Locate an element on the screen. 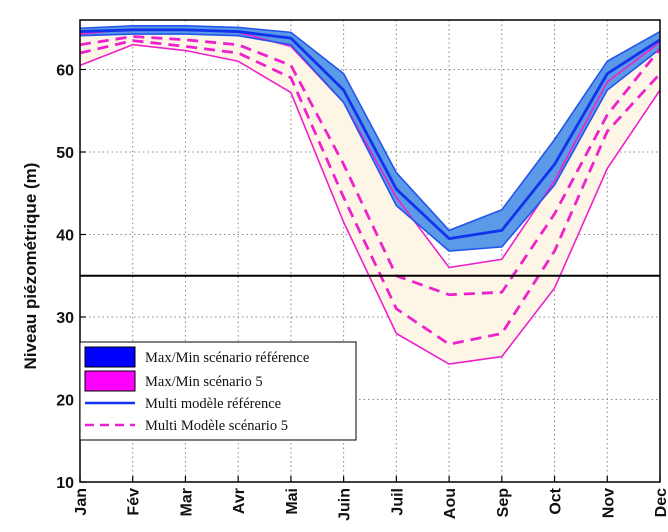 This screenshot has width=668, height=532. legend-label-s5-band: Max/Min scénario 5 is located at coordinates (204, 382).